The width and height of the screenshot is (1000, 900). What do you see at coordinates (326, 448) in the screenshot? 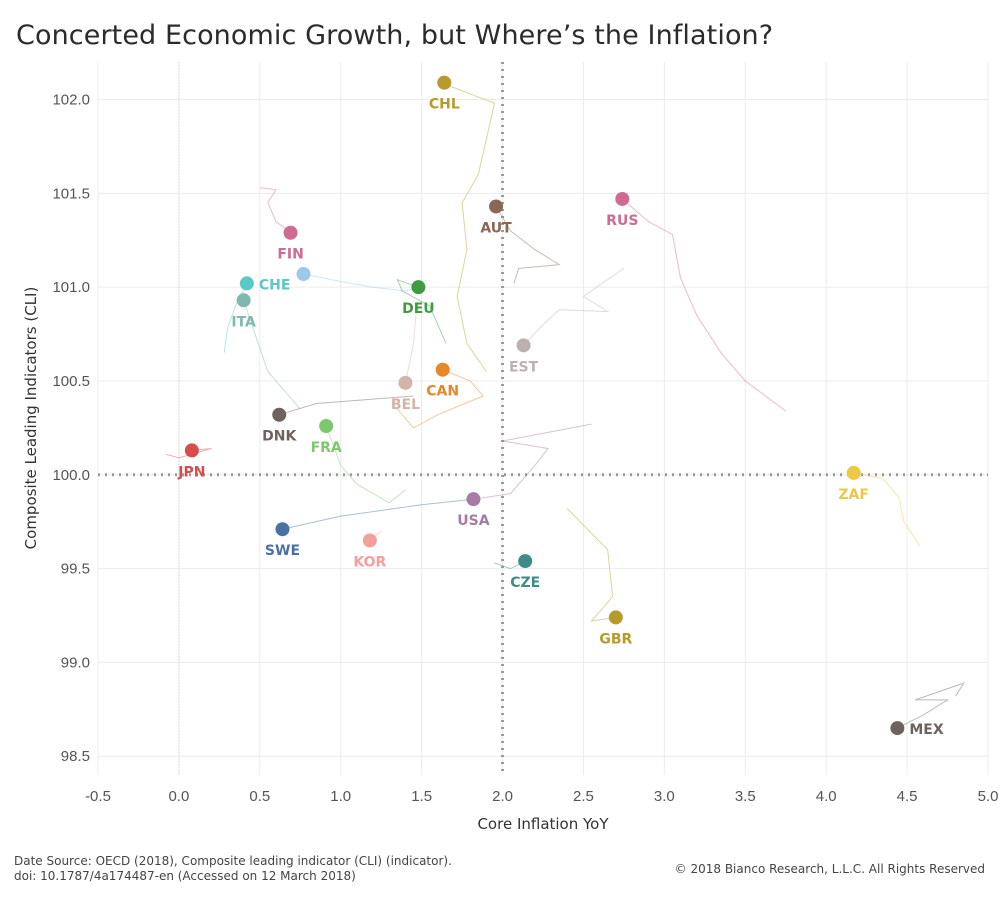
I see `label-fra: FRA` at bounding box center [326, 448].